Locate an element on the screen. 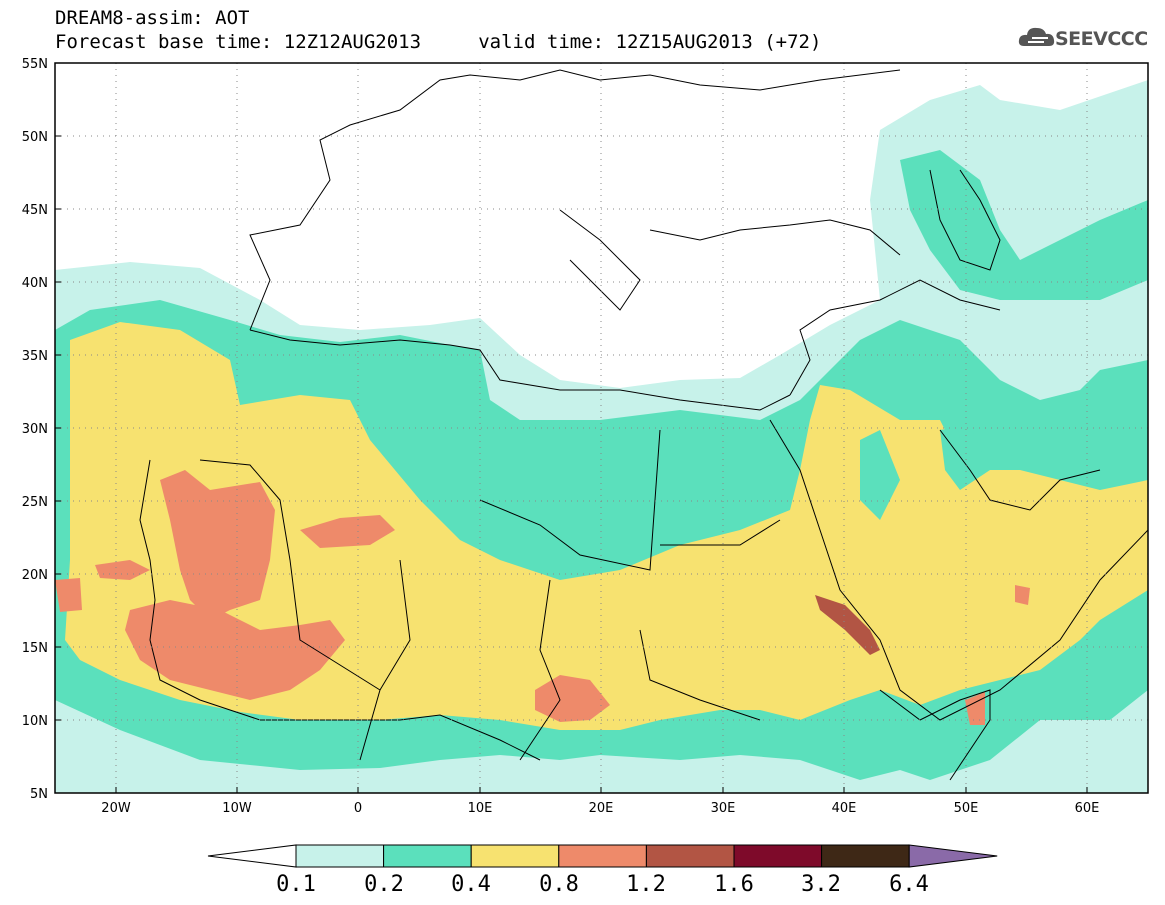 The height and width of the screenshot is (905, 1165). lat-label: 45N is located at coordinates (35, 210).